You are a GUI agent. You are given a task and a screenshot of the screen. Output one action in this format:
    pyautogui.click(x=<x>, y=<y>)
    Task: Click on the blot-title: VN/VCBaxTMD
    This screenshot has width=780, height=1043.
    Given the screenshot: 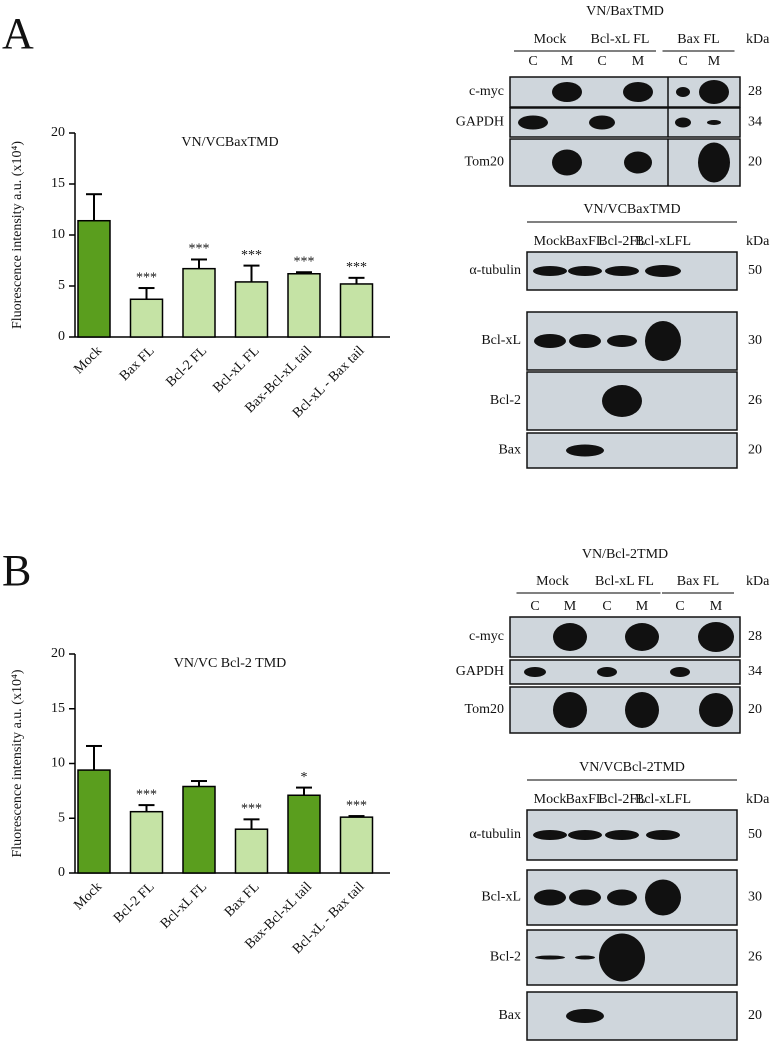 What is the action you would take?
    pyautogui.click(x=631, y=209)
    